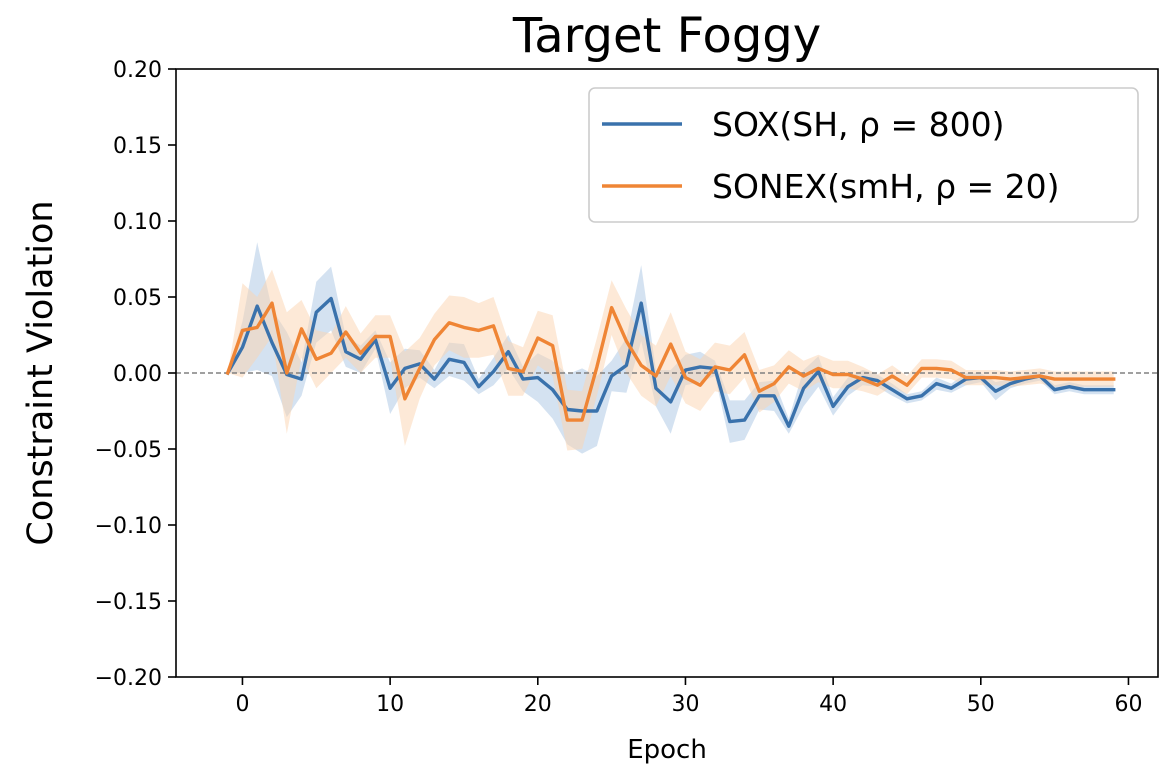  What do you see at coordinates (538, 704) in the screenshot?
I see `x-tick-label: 20` at bounding box center [538, 704].